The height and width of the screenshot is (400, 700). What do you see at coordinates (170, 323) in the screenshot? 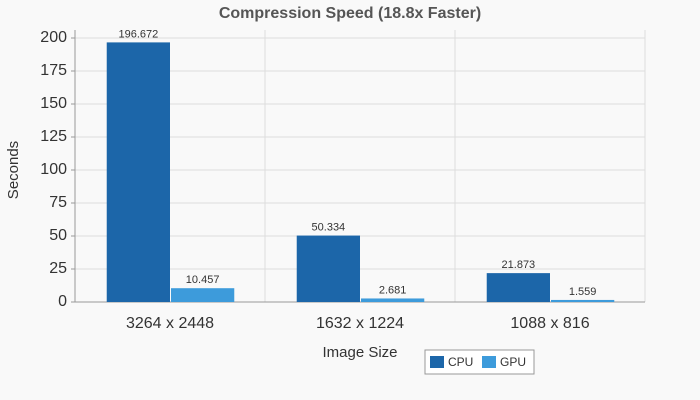
I see `x-tick-label: 3264 x 2448` at bounding box center [170, 323].